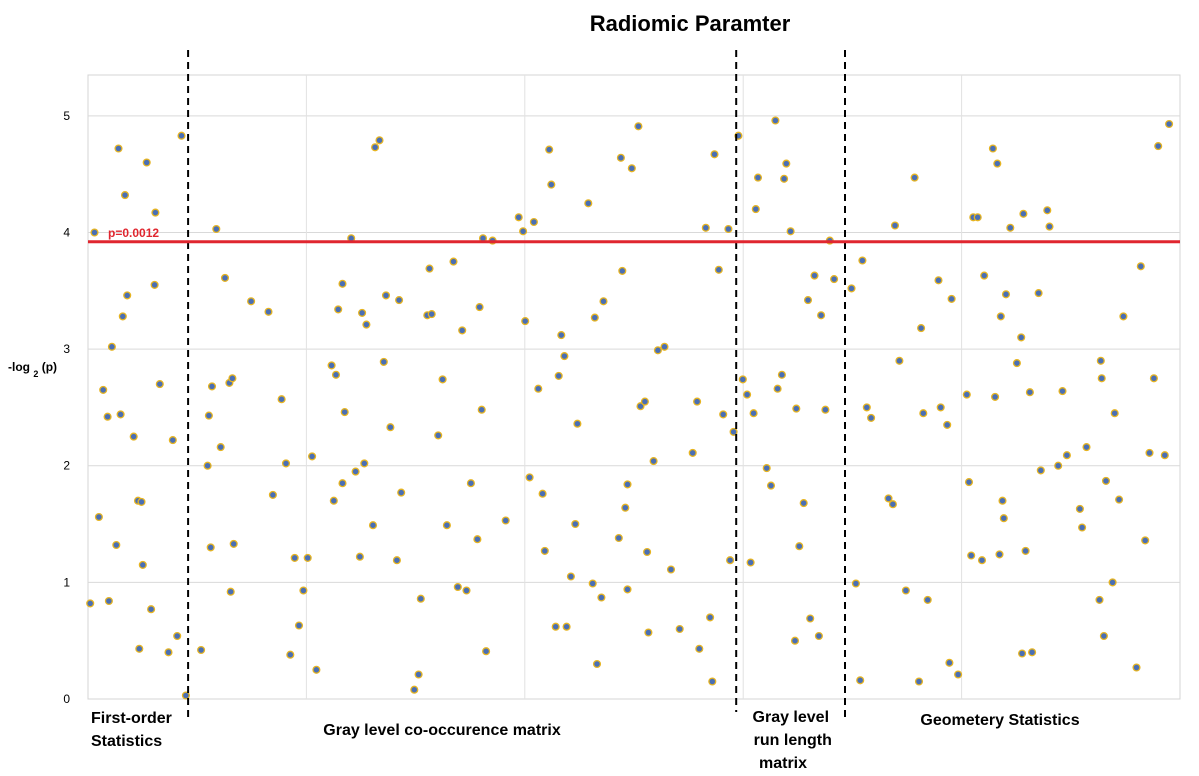 This screenshot has height=776, width=1199. What do you see at coordinates (126, 741) in the screenshot?
I see `group-label-first-order-line2: Statistics` at bounding box center [126, 741].